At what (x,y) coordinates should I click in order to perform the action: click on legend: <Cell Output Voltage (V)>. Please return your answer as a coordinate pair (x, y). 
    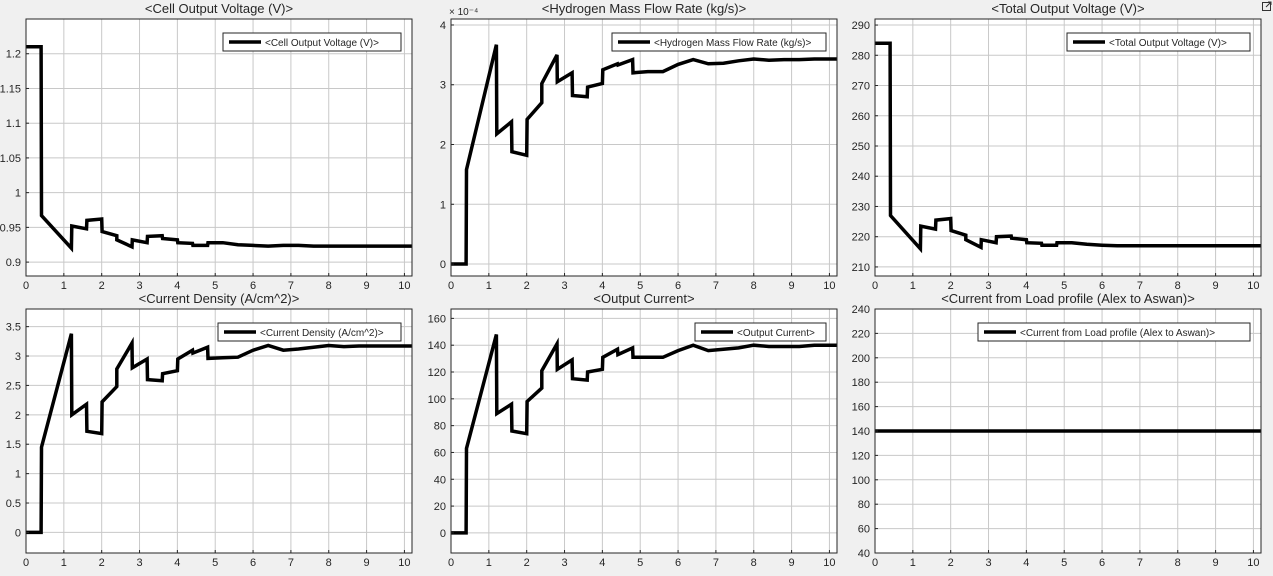
    Looking at the image, I should click on (312, 42).